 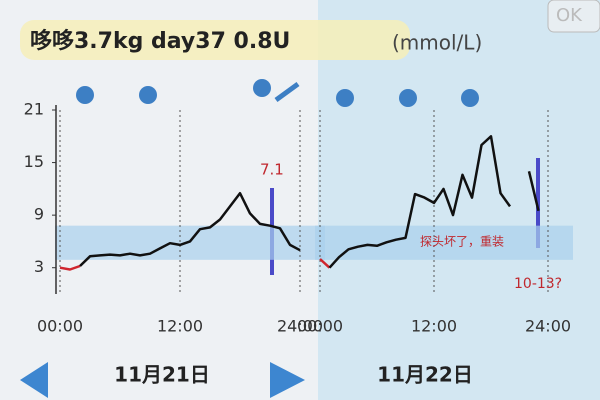 I want to click on annotation: 7.1, so click(x=272, y=170).